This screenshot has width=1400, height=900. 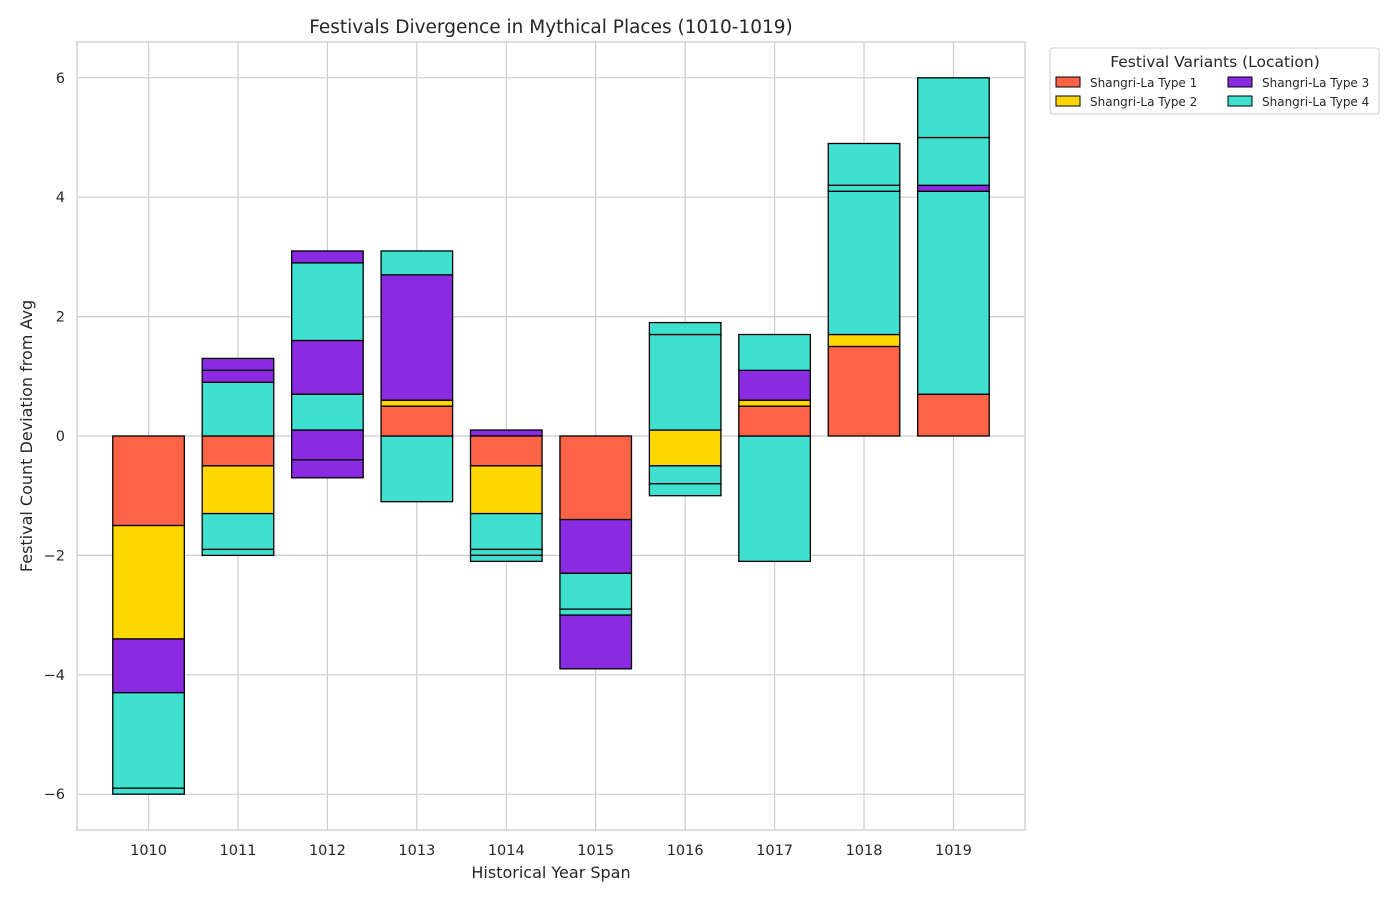 What do you see at coordinates (54, 556) in the screenshot?
I see `y-tick-label: −2` at bounding box center [54, 556].